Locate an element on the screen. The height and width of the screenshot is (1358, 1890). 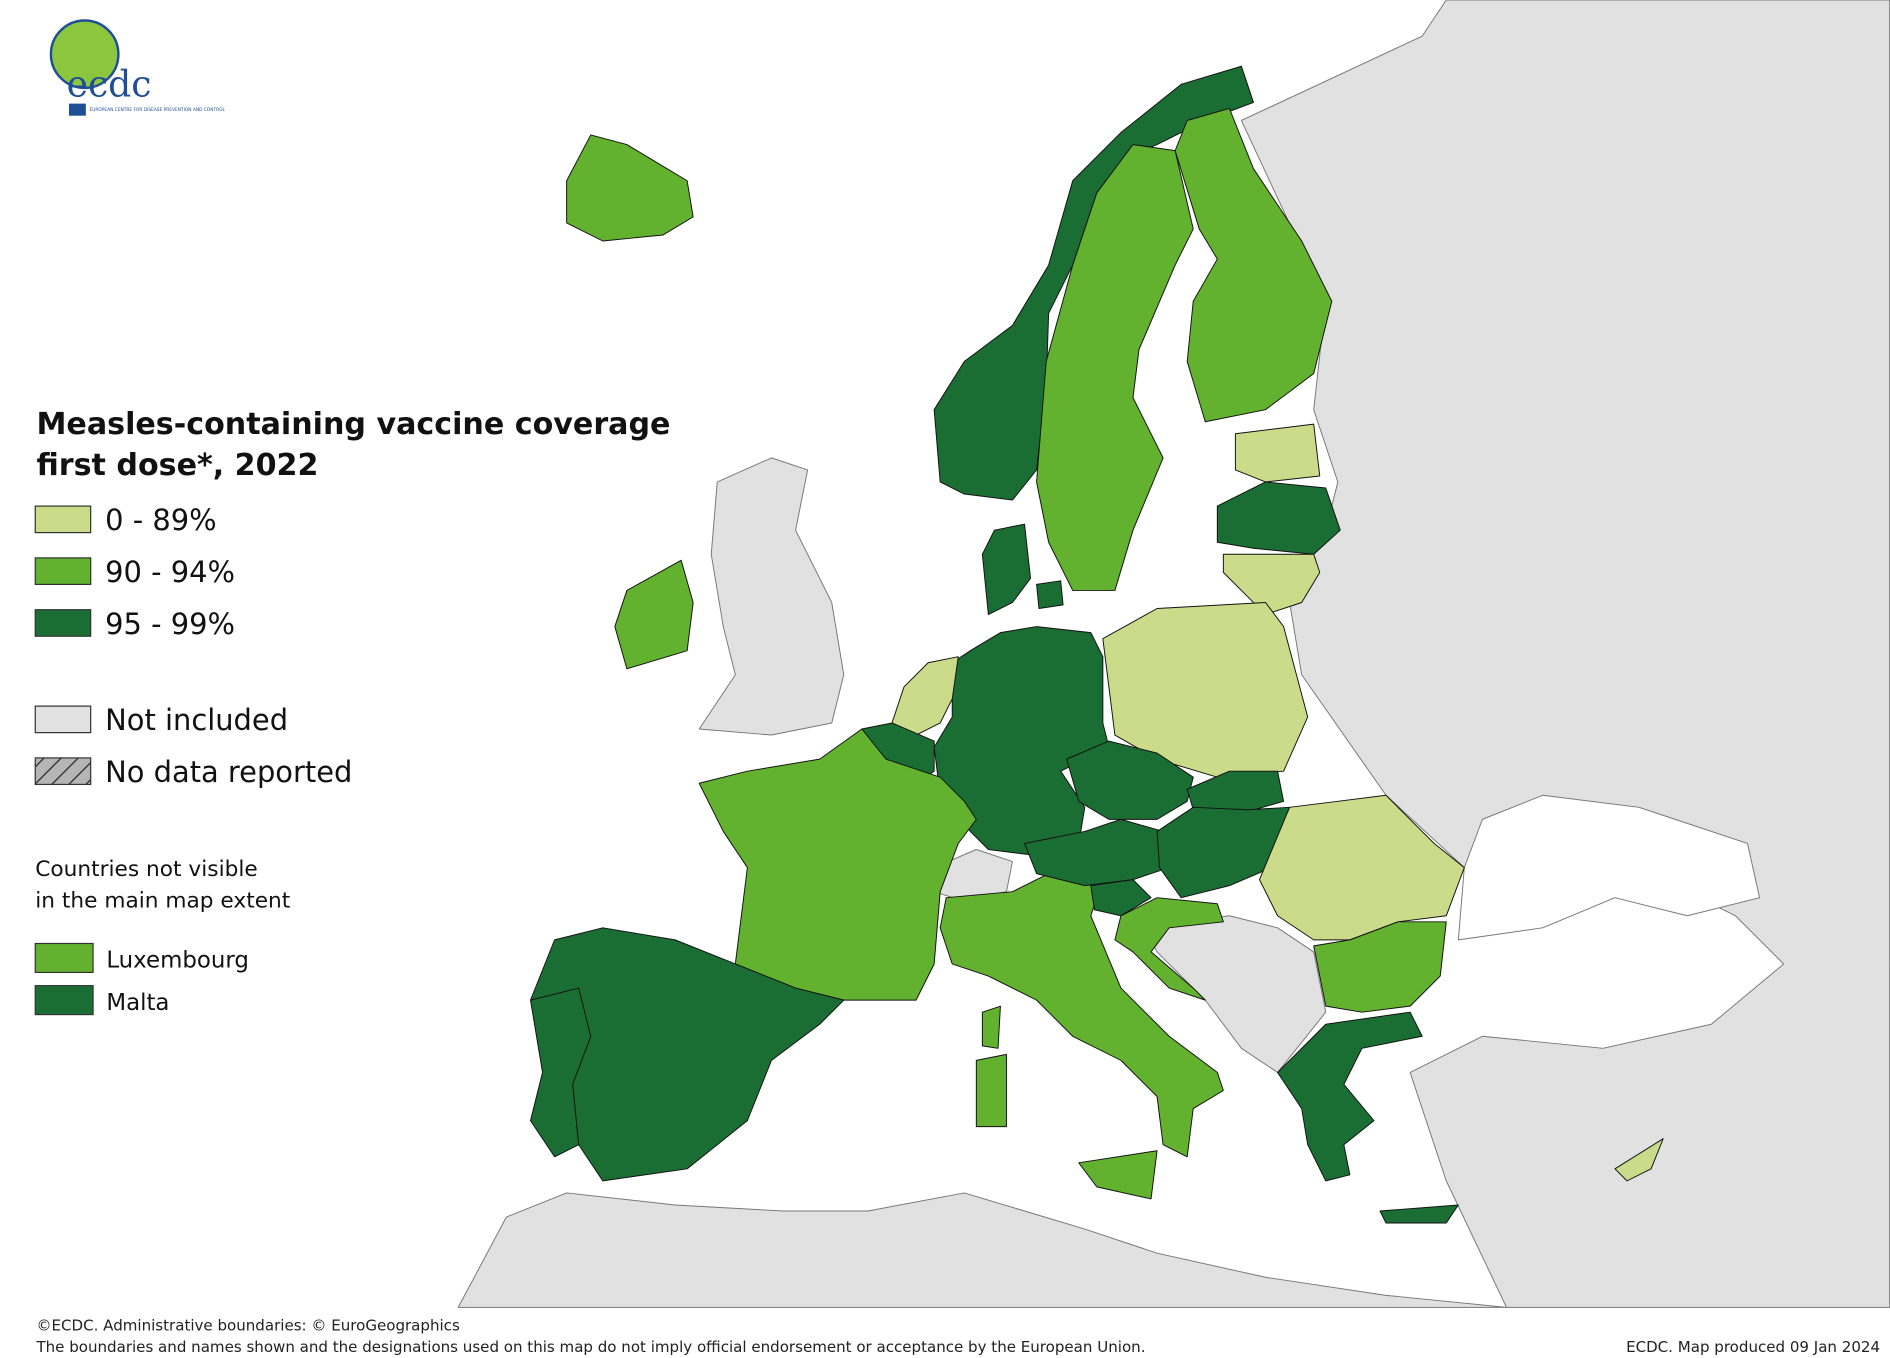
crete is located at coordinates (1419, 1214).